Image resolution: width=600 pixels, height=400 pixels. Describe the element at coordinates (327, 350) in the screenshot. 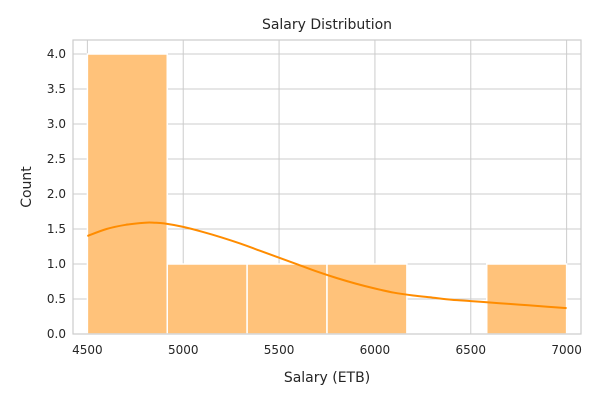

I see `x-tick-labels: 4500 5000 5500 6000 6500 7000` at that location.